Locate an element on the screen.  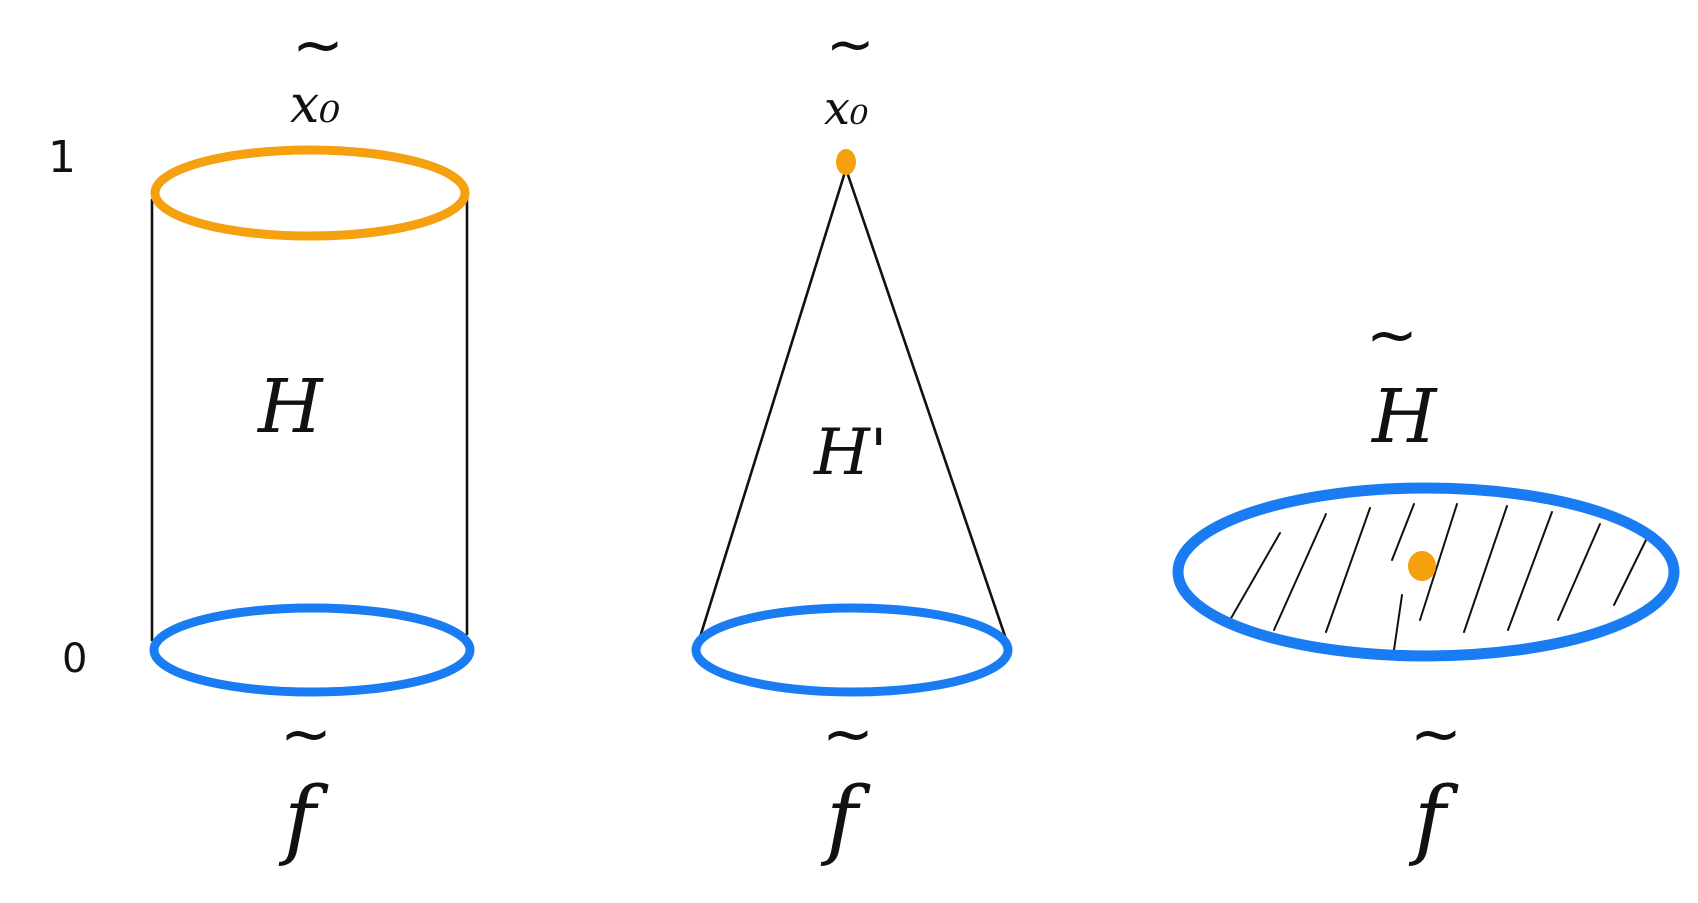
axis-label-one: 1 is located at coordinates (62, 157).